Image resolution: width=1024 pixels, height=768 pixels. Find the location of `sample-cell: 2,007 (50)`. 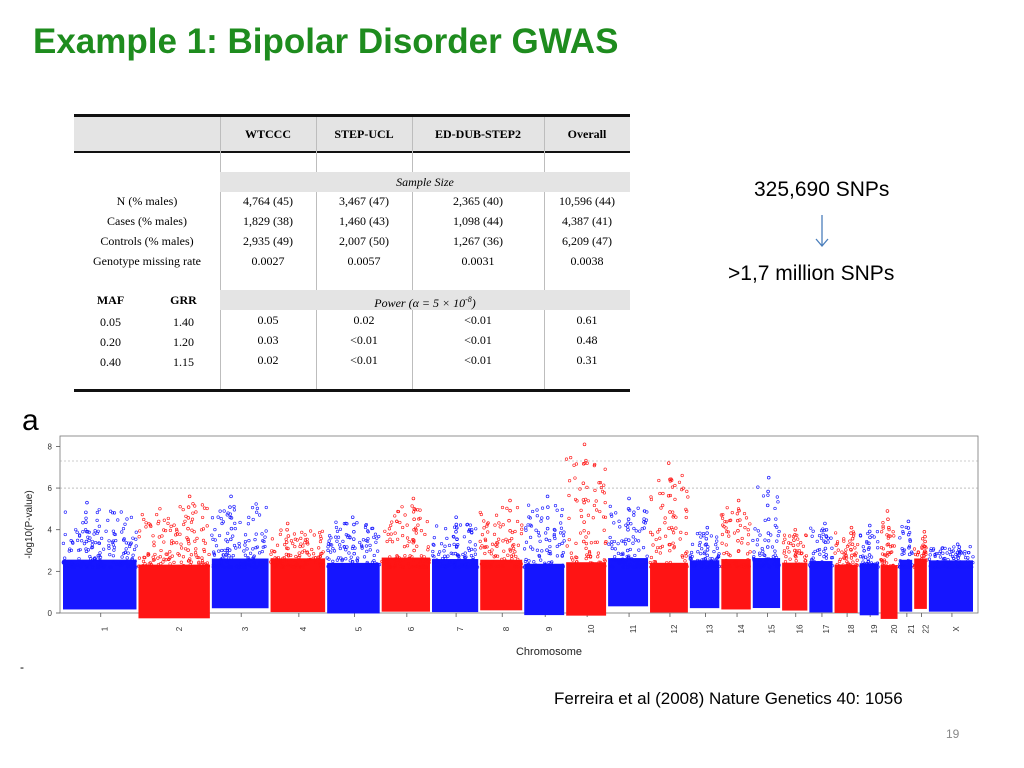

sample-cell: 2,007 (50) is located at coordinates (364, 241).